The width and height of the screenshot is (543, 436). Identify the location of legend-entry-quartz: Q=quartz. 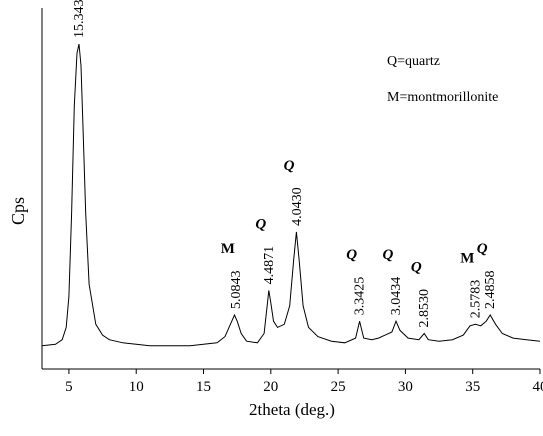
(413, 61).